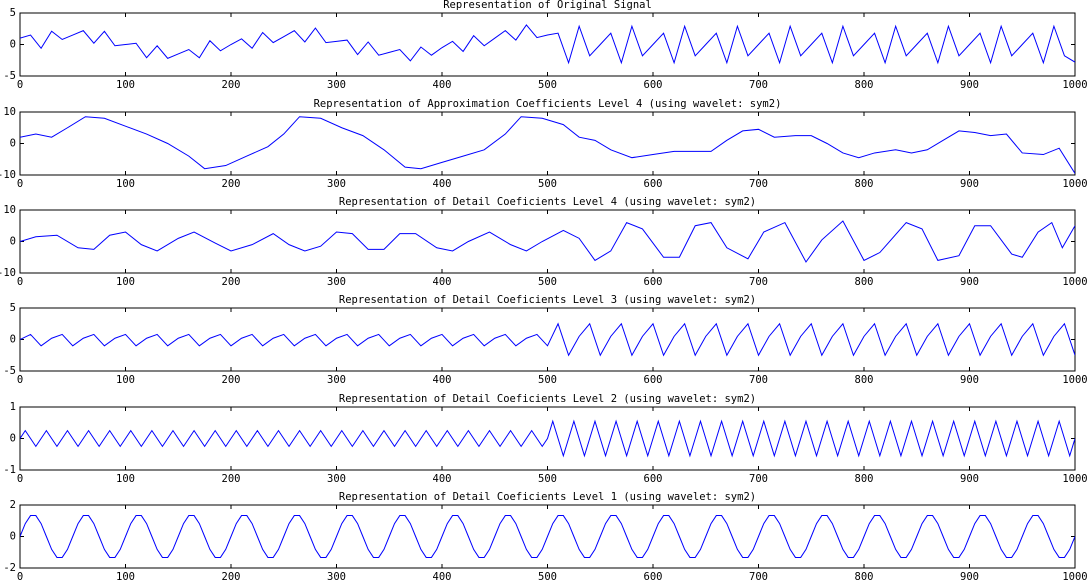  I want to click on y-tick-label: -2, so click(9, 568).